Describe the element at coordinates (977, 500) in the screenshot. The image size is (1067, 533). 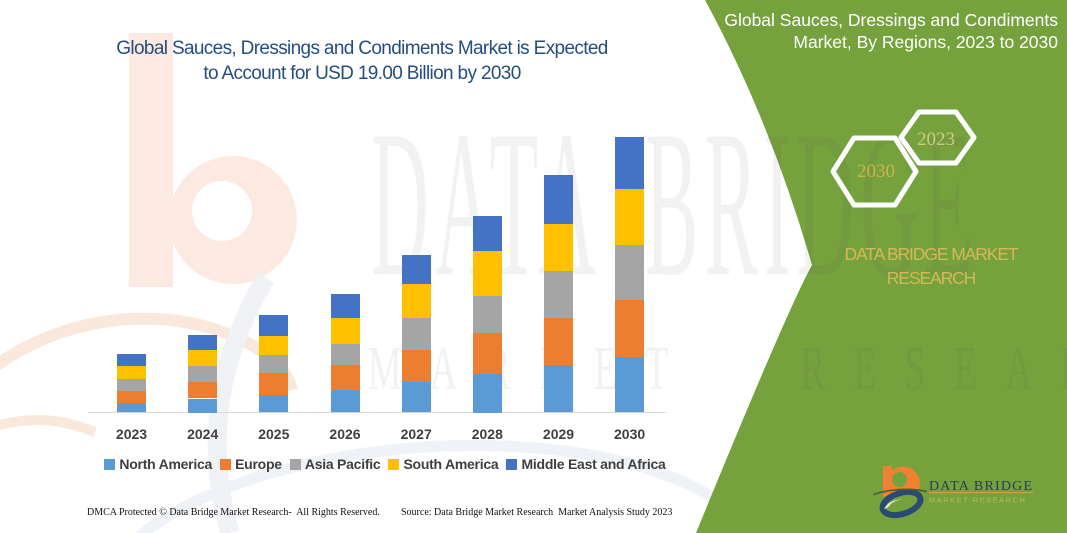
I see `svg-text: MARKET RESEARCH` at that location.